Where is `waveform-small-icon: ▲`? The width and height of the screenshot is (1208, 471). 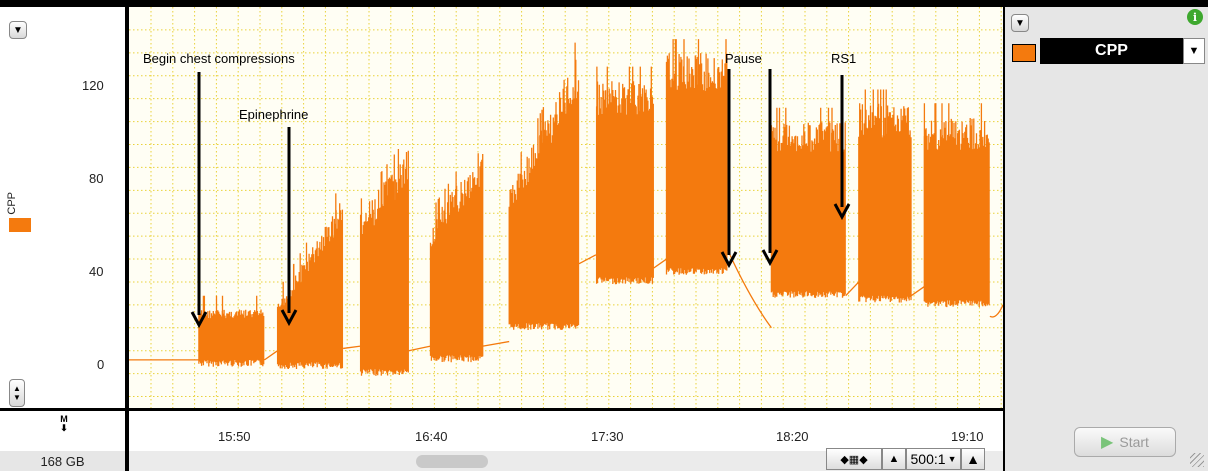 waveform-small-icon: ▲ is located at coordinates (894, 459).